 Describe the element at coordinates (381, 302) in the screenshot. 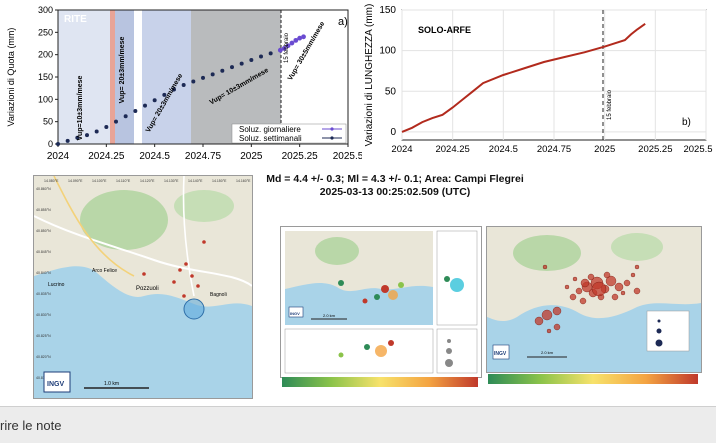

I see `map-sections: INGV 2.0 km` at that location.